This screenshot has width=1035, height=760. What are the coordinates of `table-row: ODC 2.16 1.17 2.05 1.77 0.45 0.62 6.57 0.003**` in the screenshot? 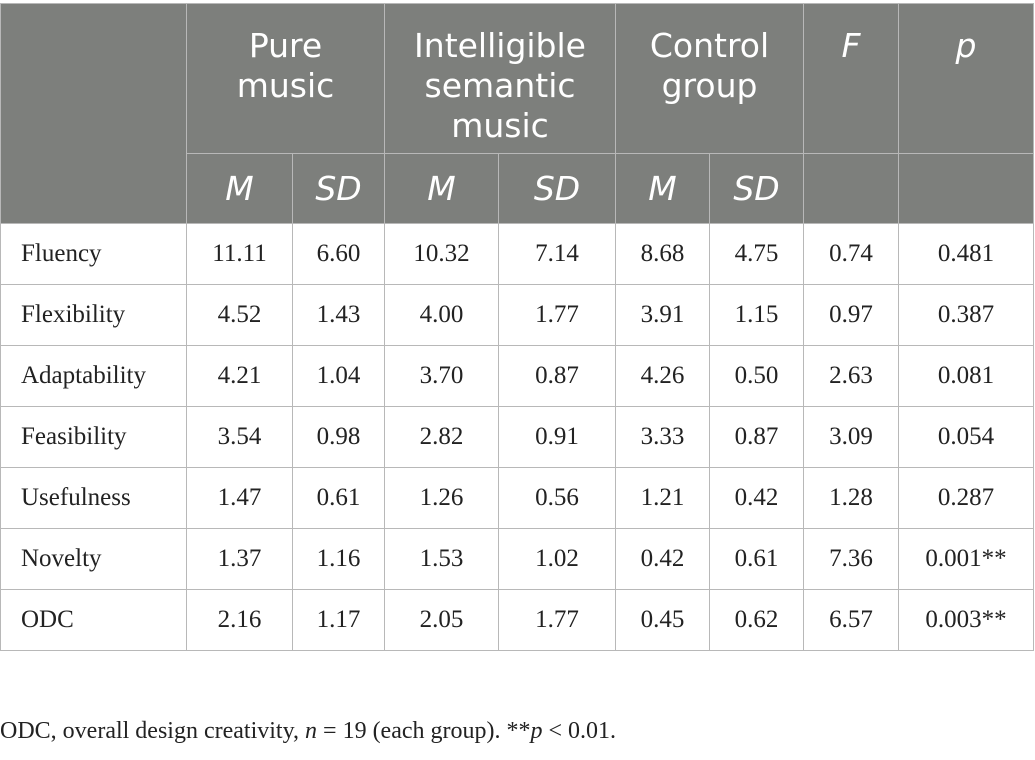 It's located at (517, 620).